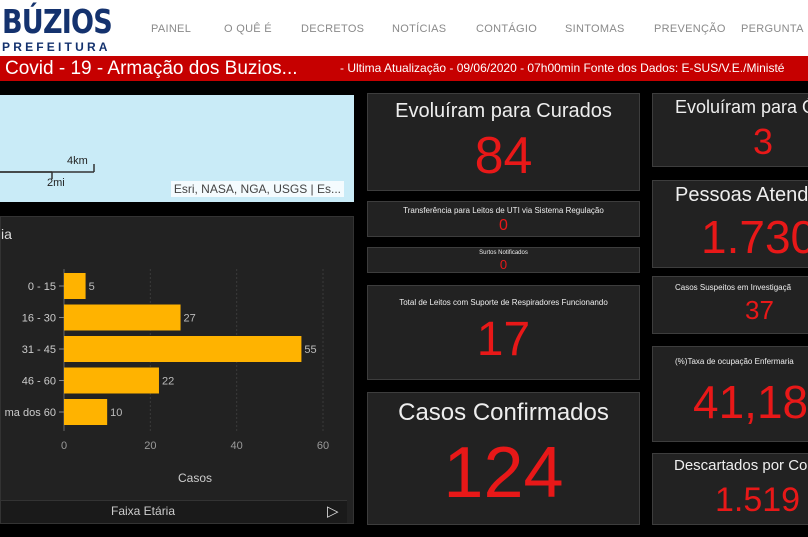 The image size is (808, 537). Describe the element at coordinates (690, 29) in the screenshot. I see `nav-prevencao: PREVENÇÃO` at that location.